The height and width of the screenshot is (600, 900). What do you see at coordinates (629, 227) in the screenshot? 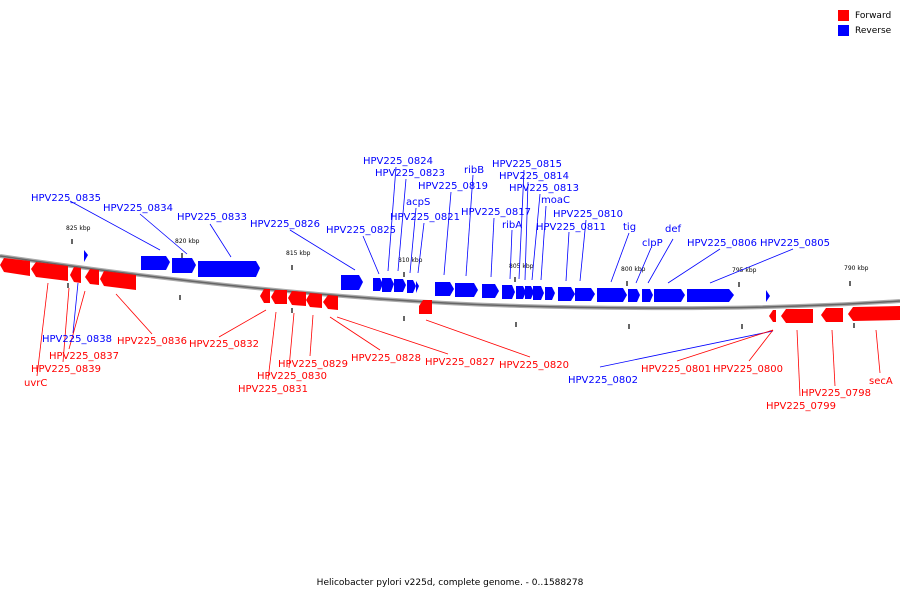
I see `gene-label: tig` at bounding box center [629, 227].